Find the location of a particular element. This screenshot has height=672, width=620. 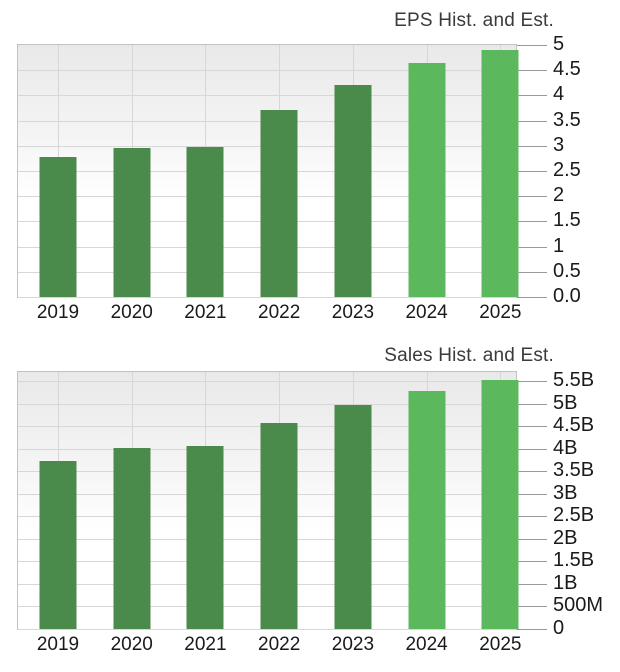

y-tick-label: 4.5B is located at coordinates (574, 425).